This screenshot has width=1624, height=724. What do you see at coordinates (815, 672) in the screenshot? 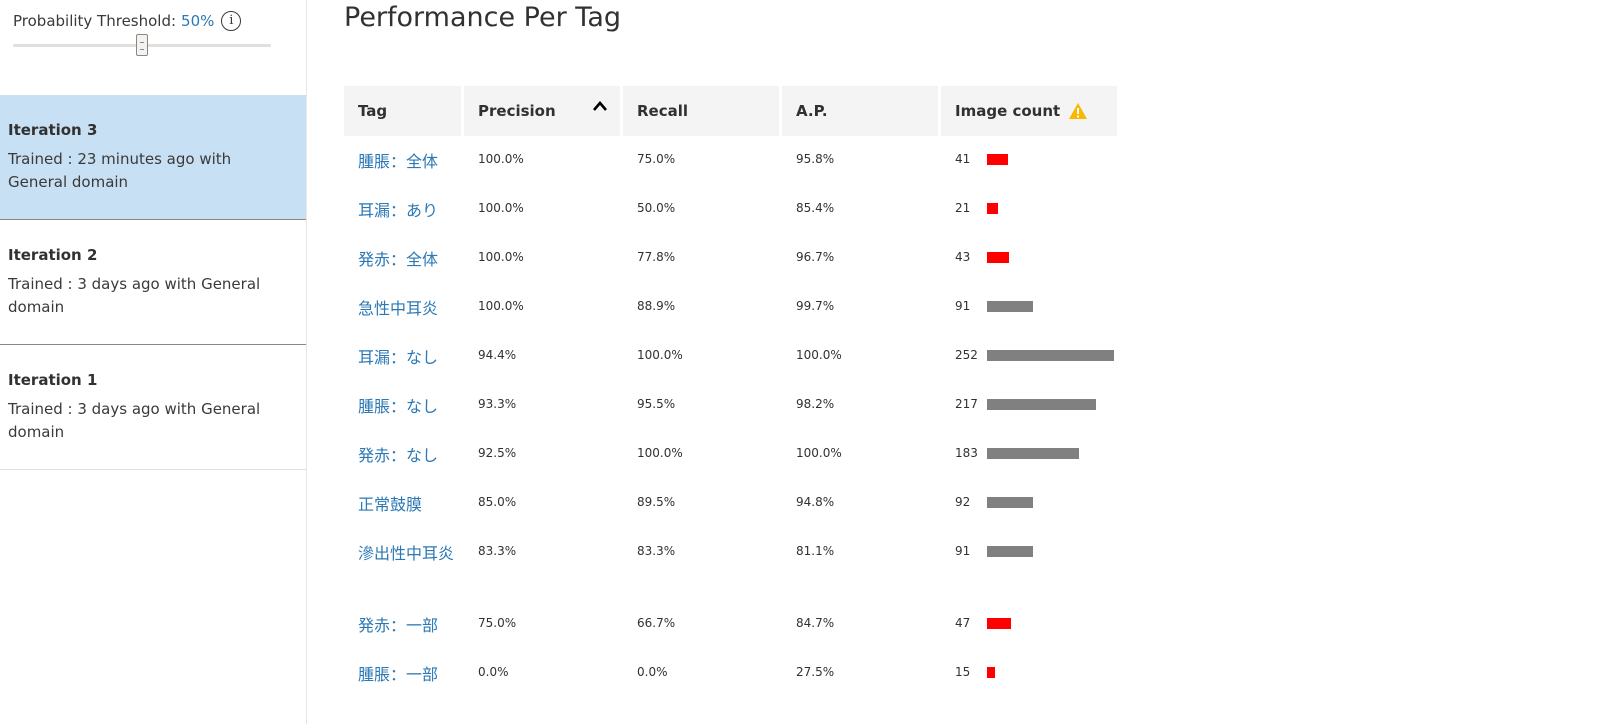
I see `ap-cell: 27.5%` at bounding box center [815, 672].